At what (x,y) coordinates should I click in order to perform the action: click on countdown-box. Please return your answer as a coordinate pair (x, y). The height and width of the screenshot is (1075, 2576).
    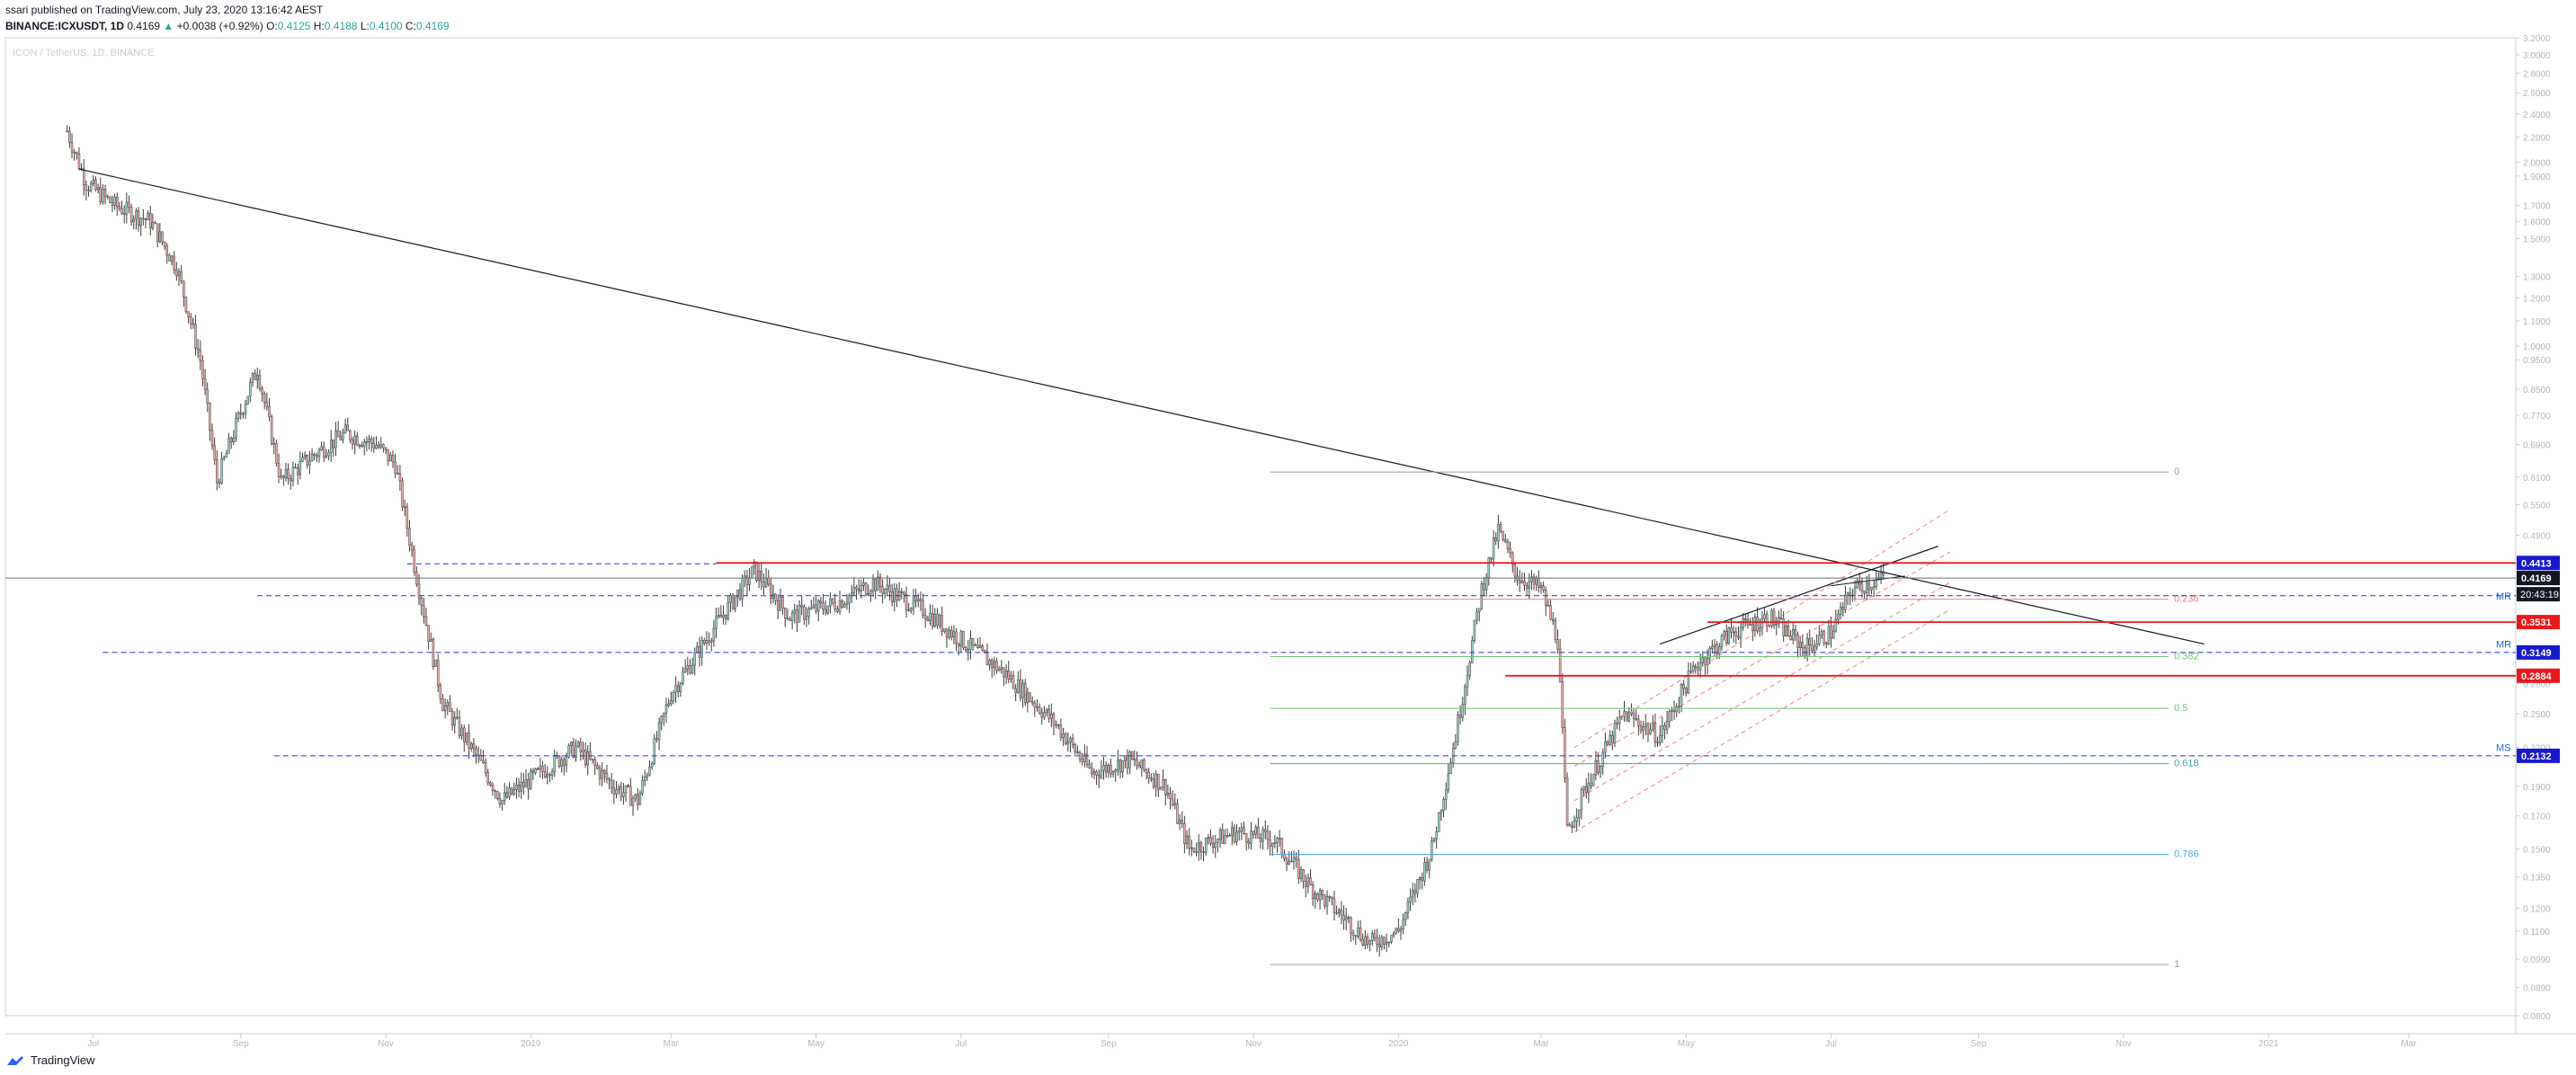
    Looking at the image, I should click on (2539, 594).